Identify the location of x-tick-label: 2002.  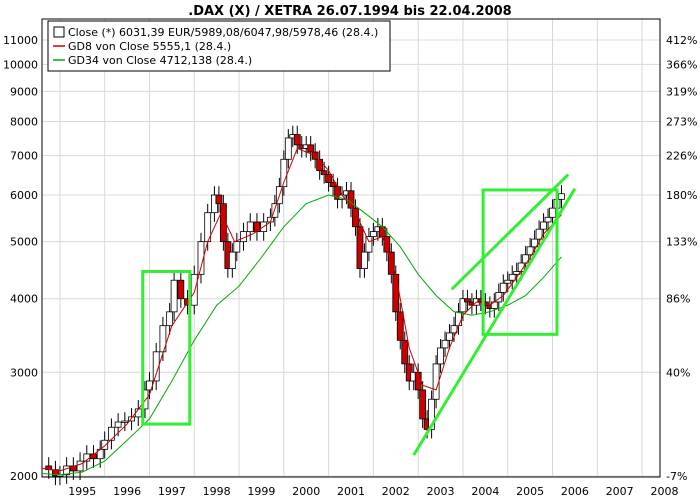
(396, 491).